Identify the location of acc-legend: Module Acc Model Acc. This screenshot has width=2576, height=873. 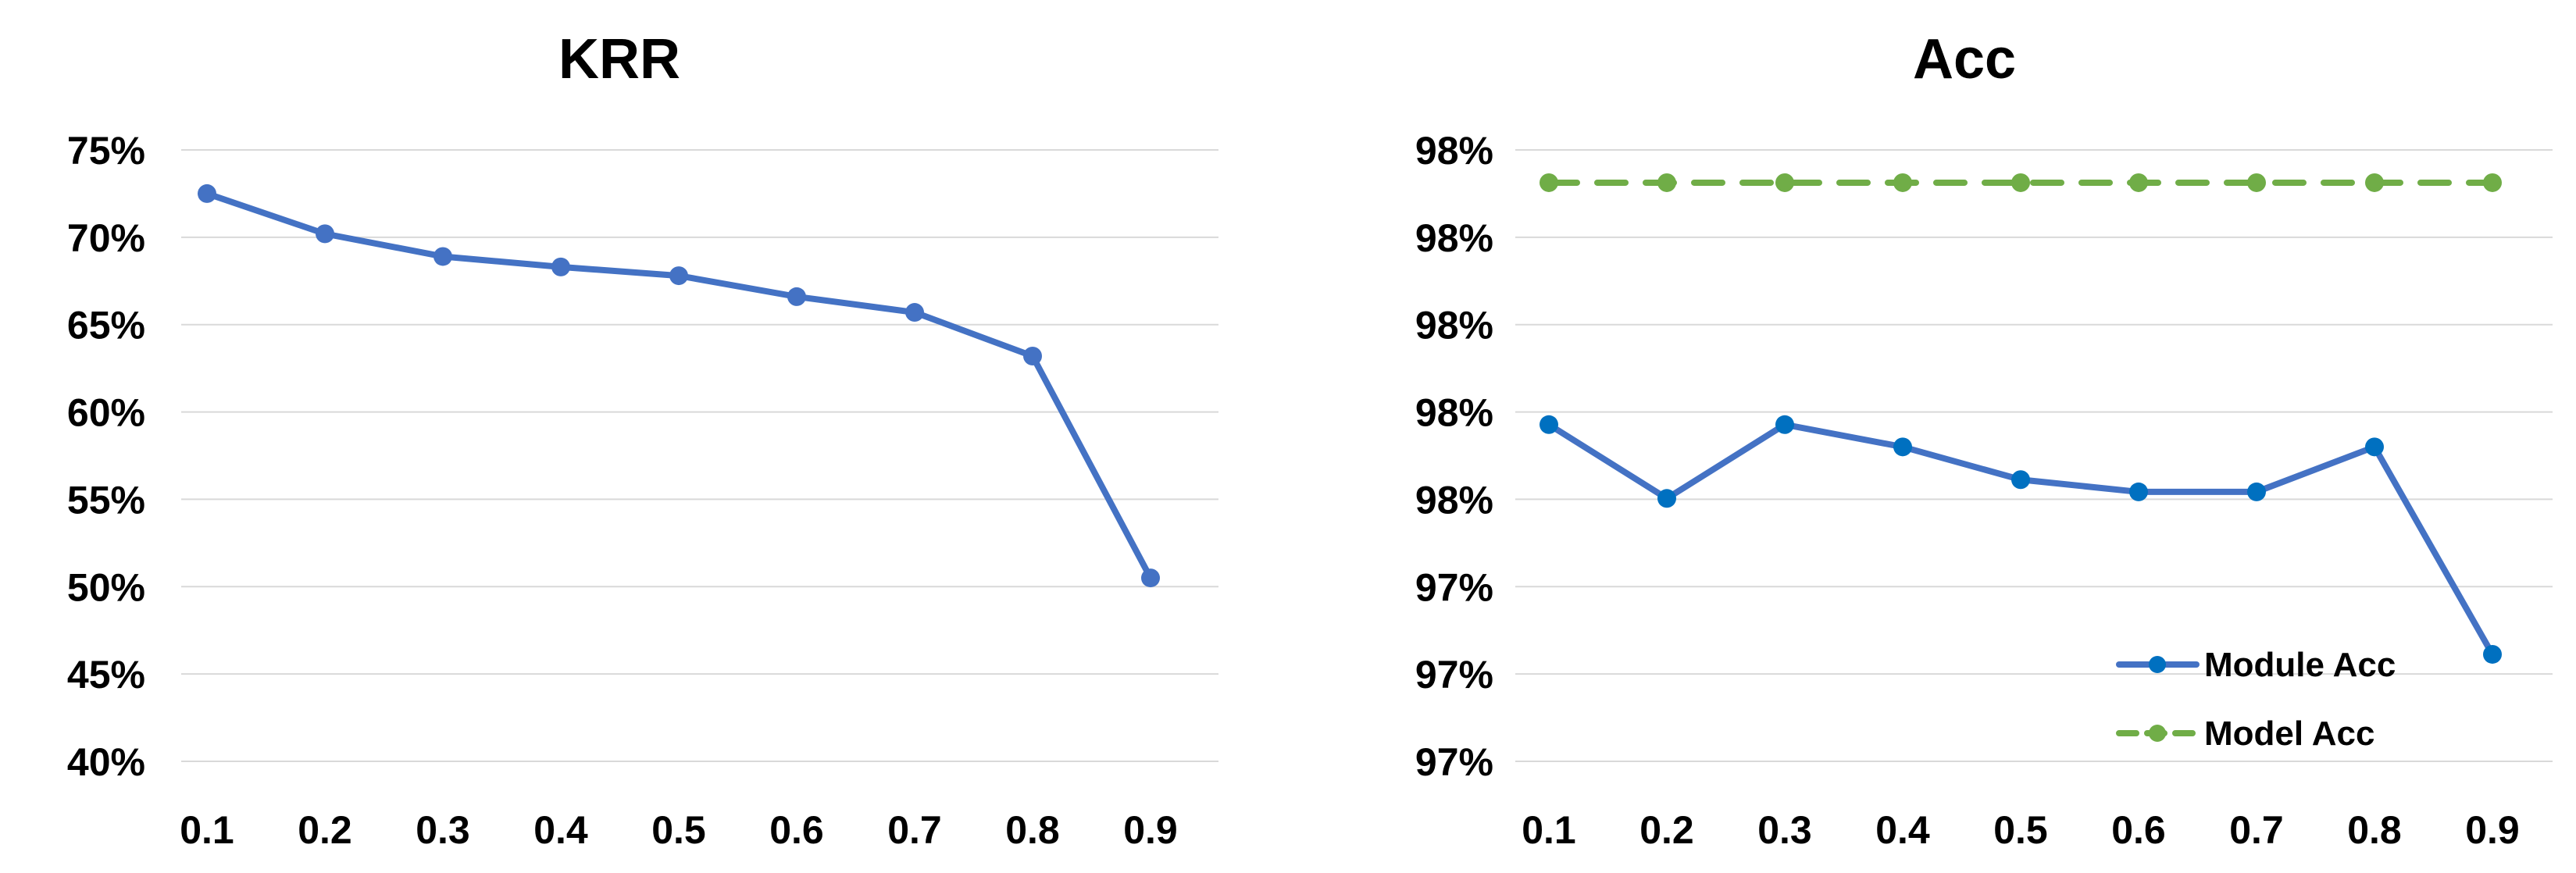
(2256, 699).